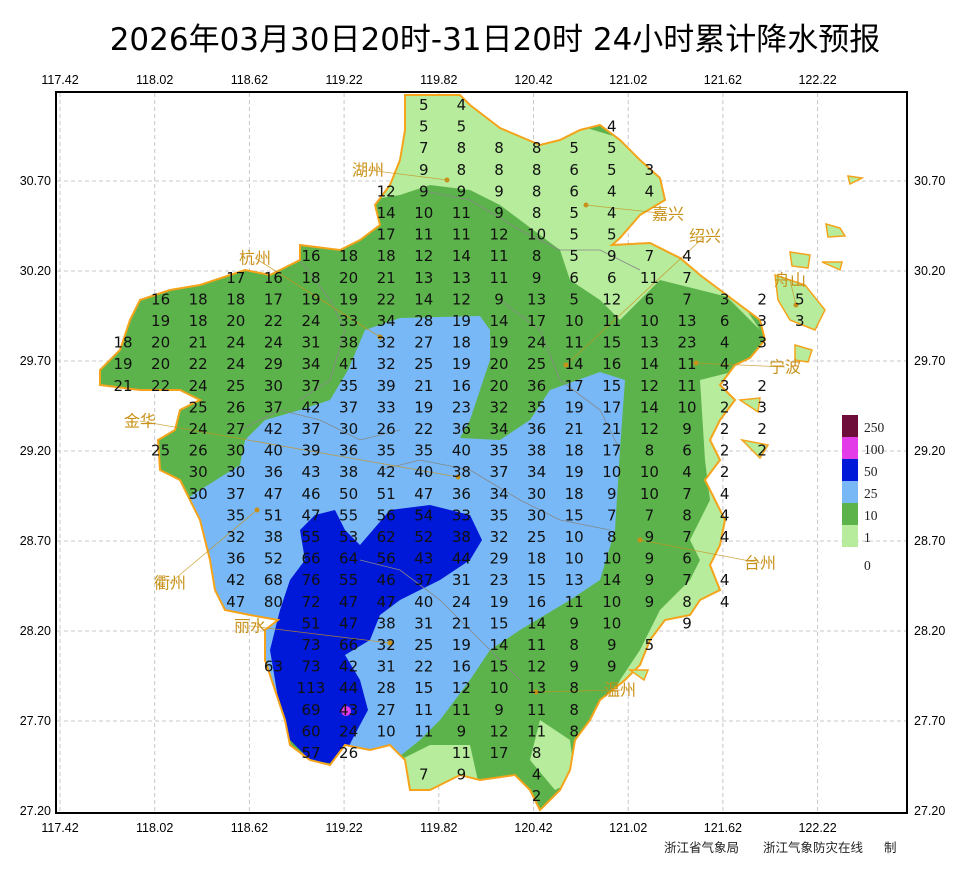 The height and width of the screenshot is (871, 960). I want to click on zone-1-10-south, so click(487, 760).